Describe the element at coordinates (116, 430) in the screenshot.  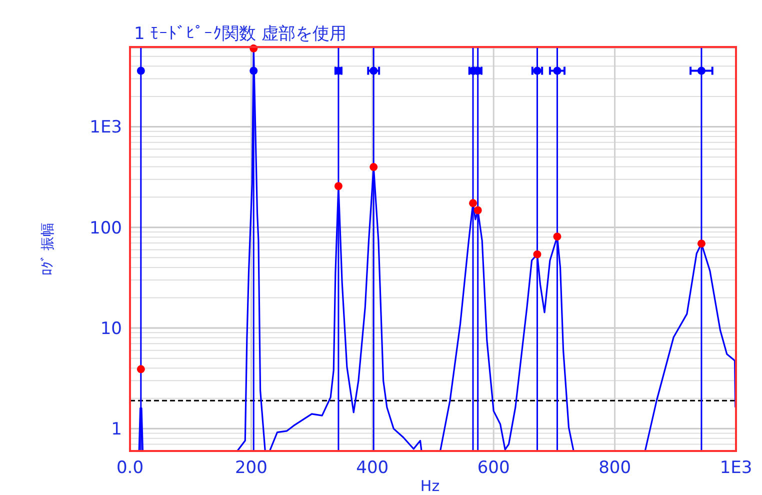
I see `y-tick-label: 1` at that location.